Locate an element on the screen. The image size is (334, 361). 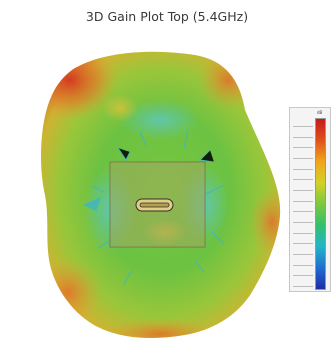
legend-unit: dB is located at coordinates (320, 112).